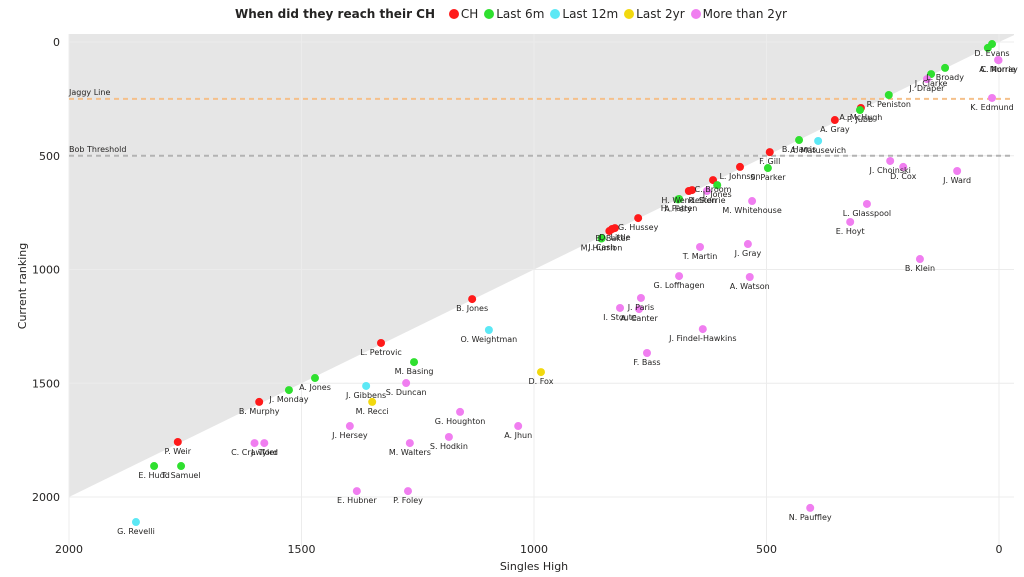  What do you see at coordinates (410, 452) in the screenshot?
I see `data-label: M. Walters` at bounding box center [410, 452].